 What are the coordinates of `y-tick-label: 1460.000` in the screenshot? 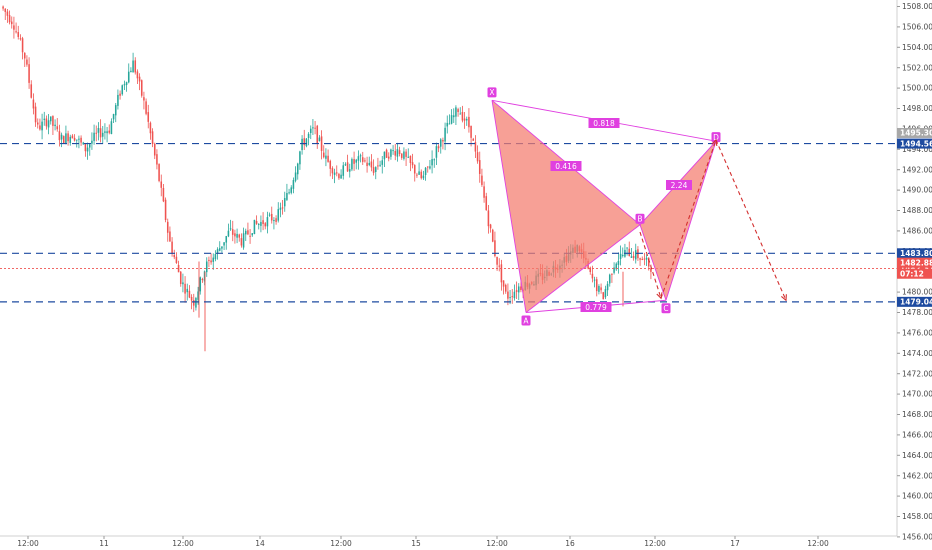 It's located at (917, 496).